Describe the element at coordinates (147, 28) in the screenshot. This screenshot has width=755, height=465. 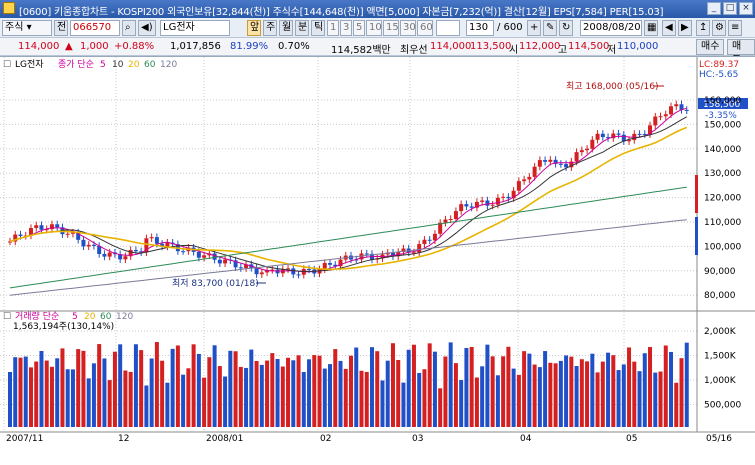
I see `speaker-icon: ◀)` at that location.